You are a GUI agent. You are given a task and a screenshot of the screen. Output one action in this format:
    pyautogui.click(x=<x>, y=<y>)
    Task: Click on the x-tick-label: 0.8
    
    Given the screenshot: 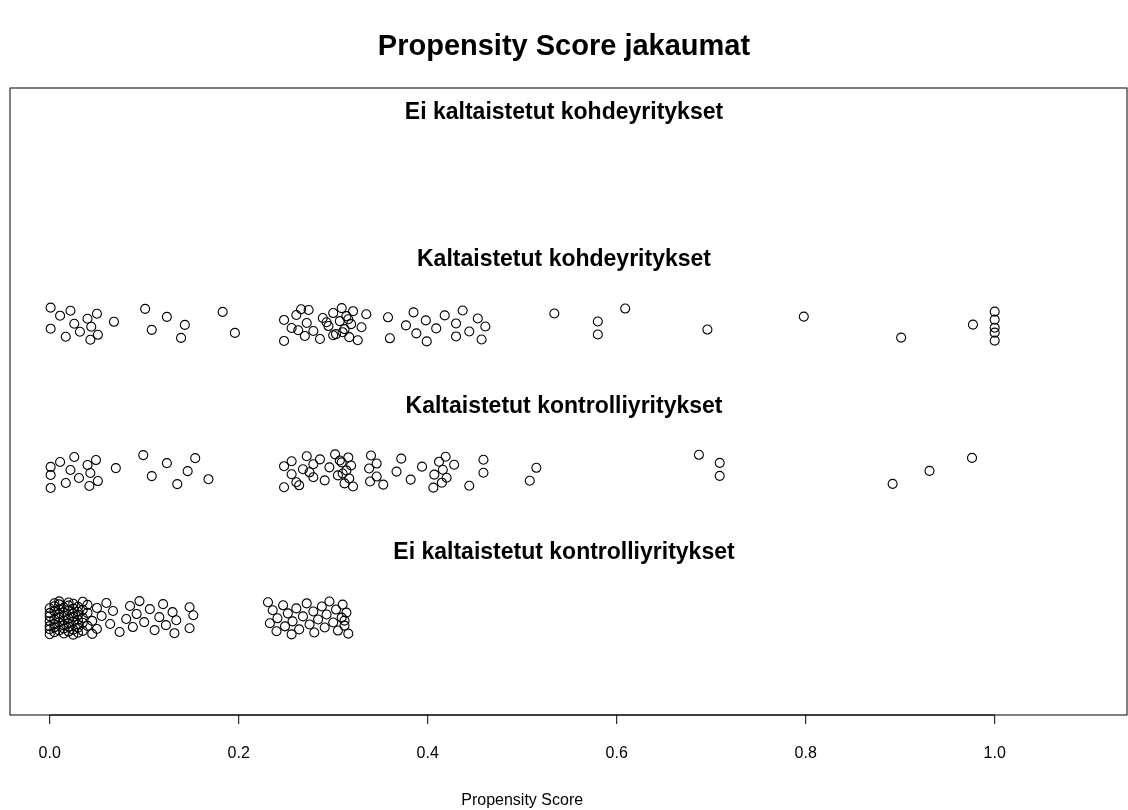 What is the action you would take?
    pyautogui.click(x=805, y=752)
    